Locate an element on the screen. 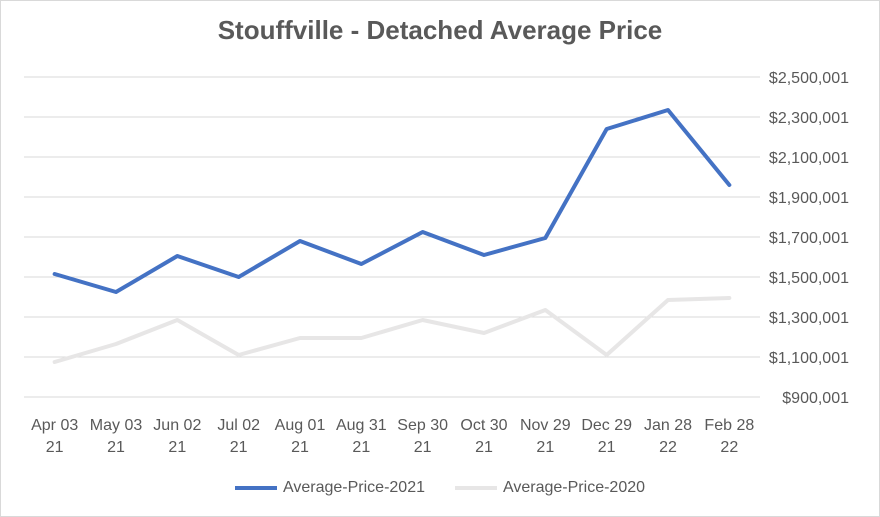  legend-item-2020: Average-Price-2020 is located at coordinates (550, 488).